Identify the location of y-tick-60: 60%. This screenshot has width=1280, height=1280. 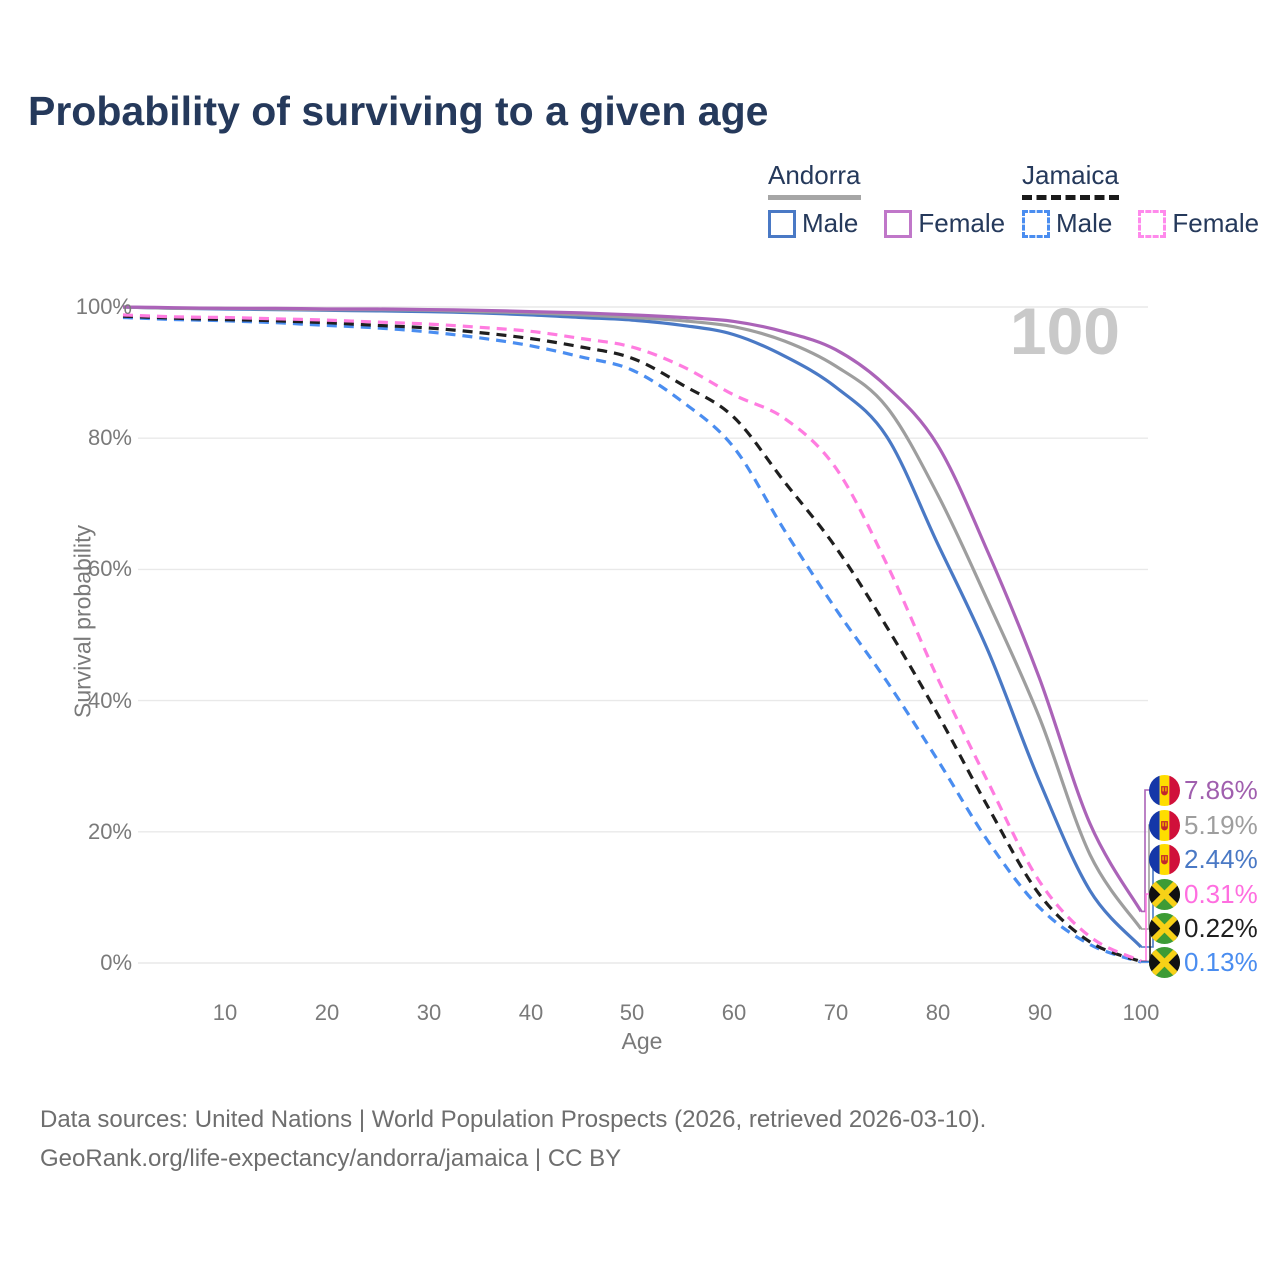
(109, 568).